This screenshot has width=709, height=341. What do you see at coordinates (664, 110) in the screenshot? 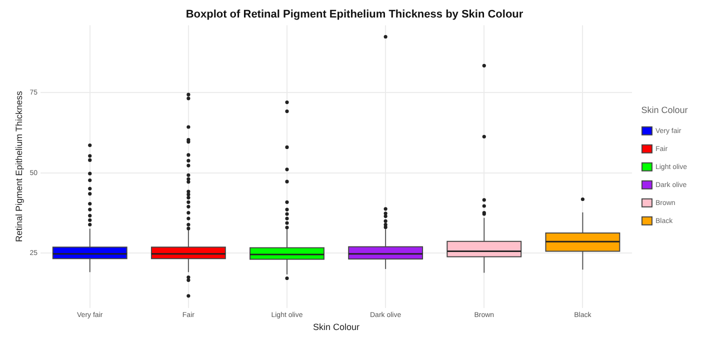
I see `legend-title: Skin Colour` at bounding box center [664, 110].